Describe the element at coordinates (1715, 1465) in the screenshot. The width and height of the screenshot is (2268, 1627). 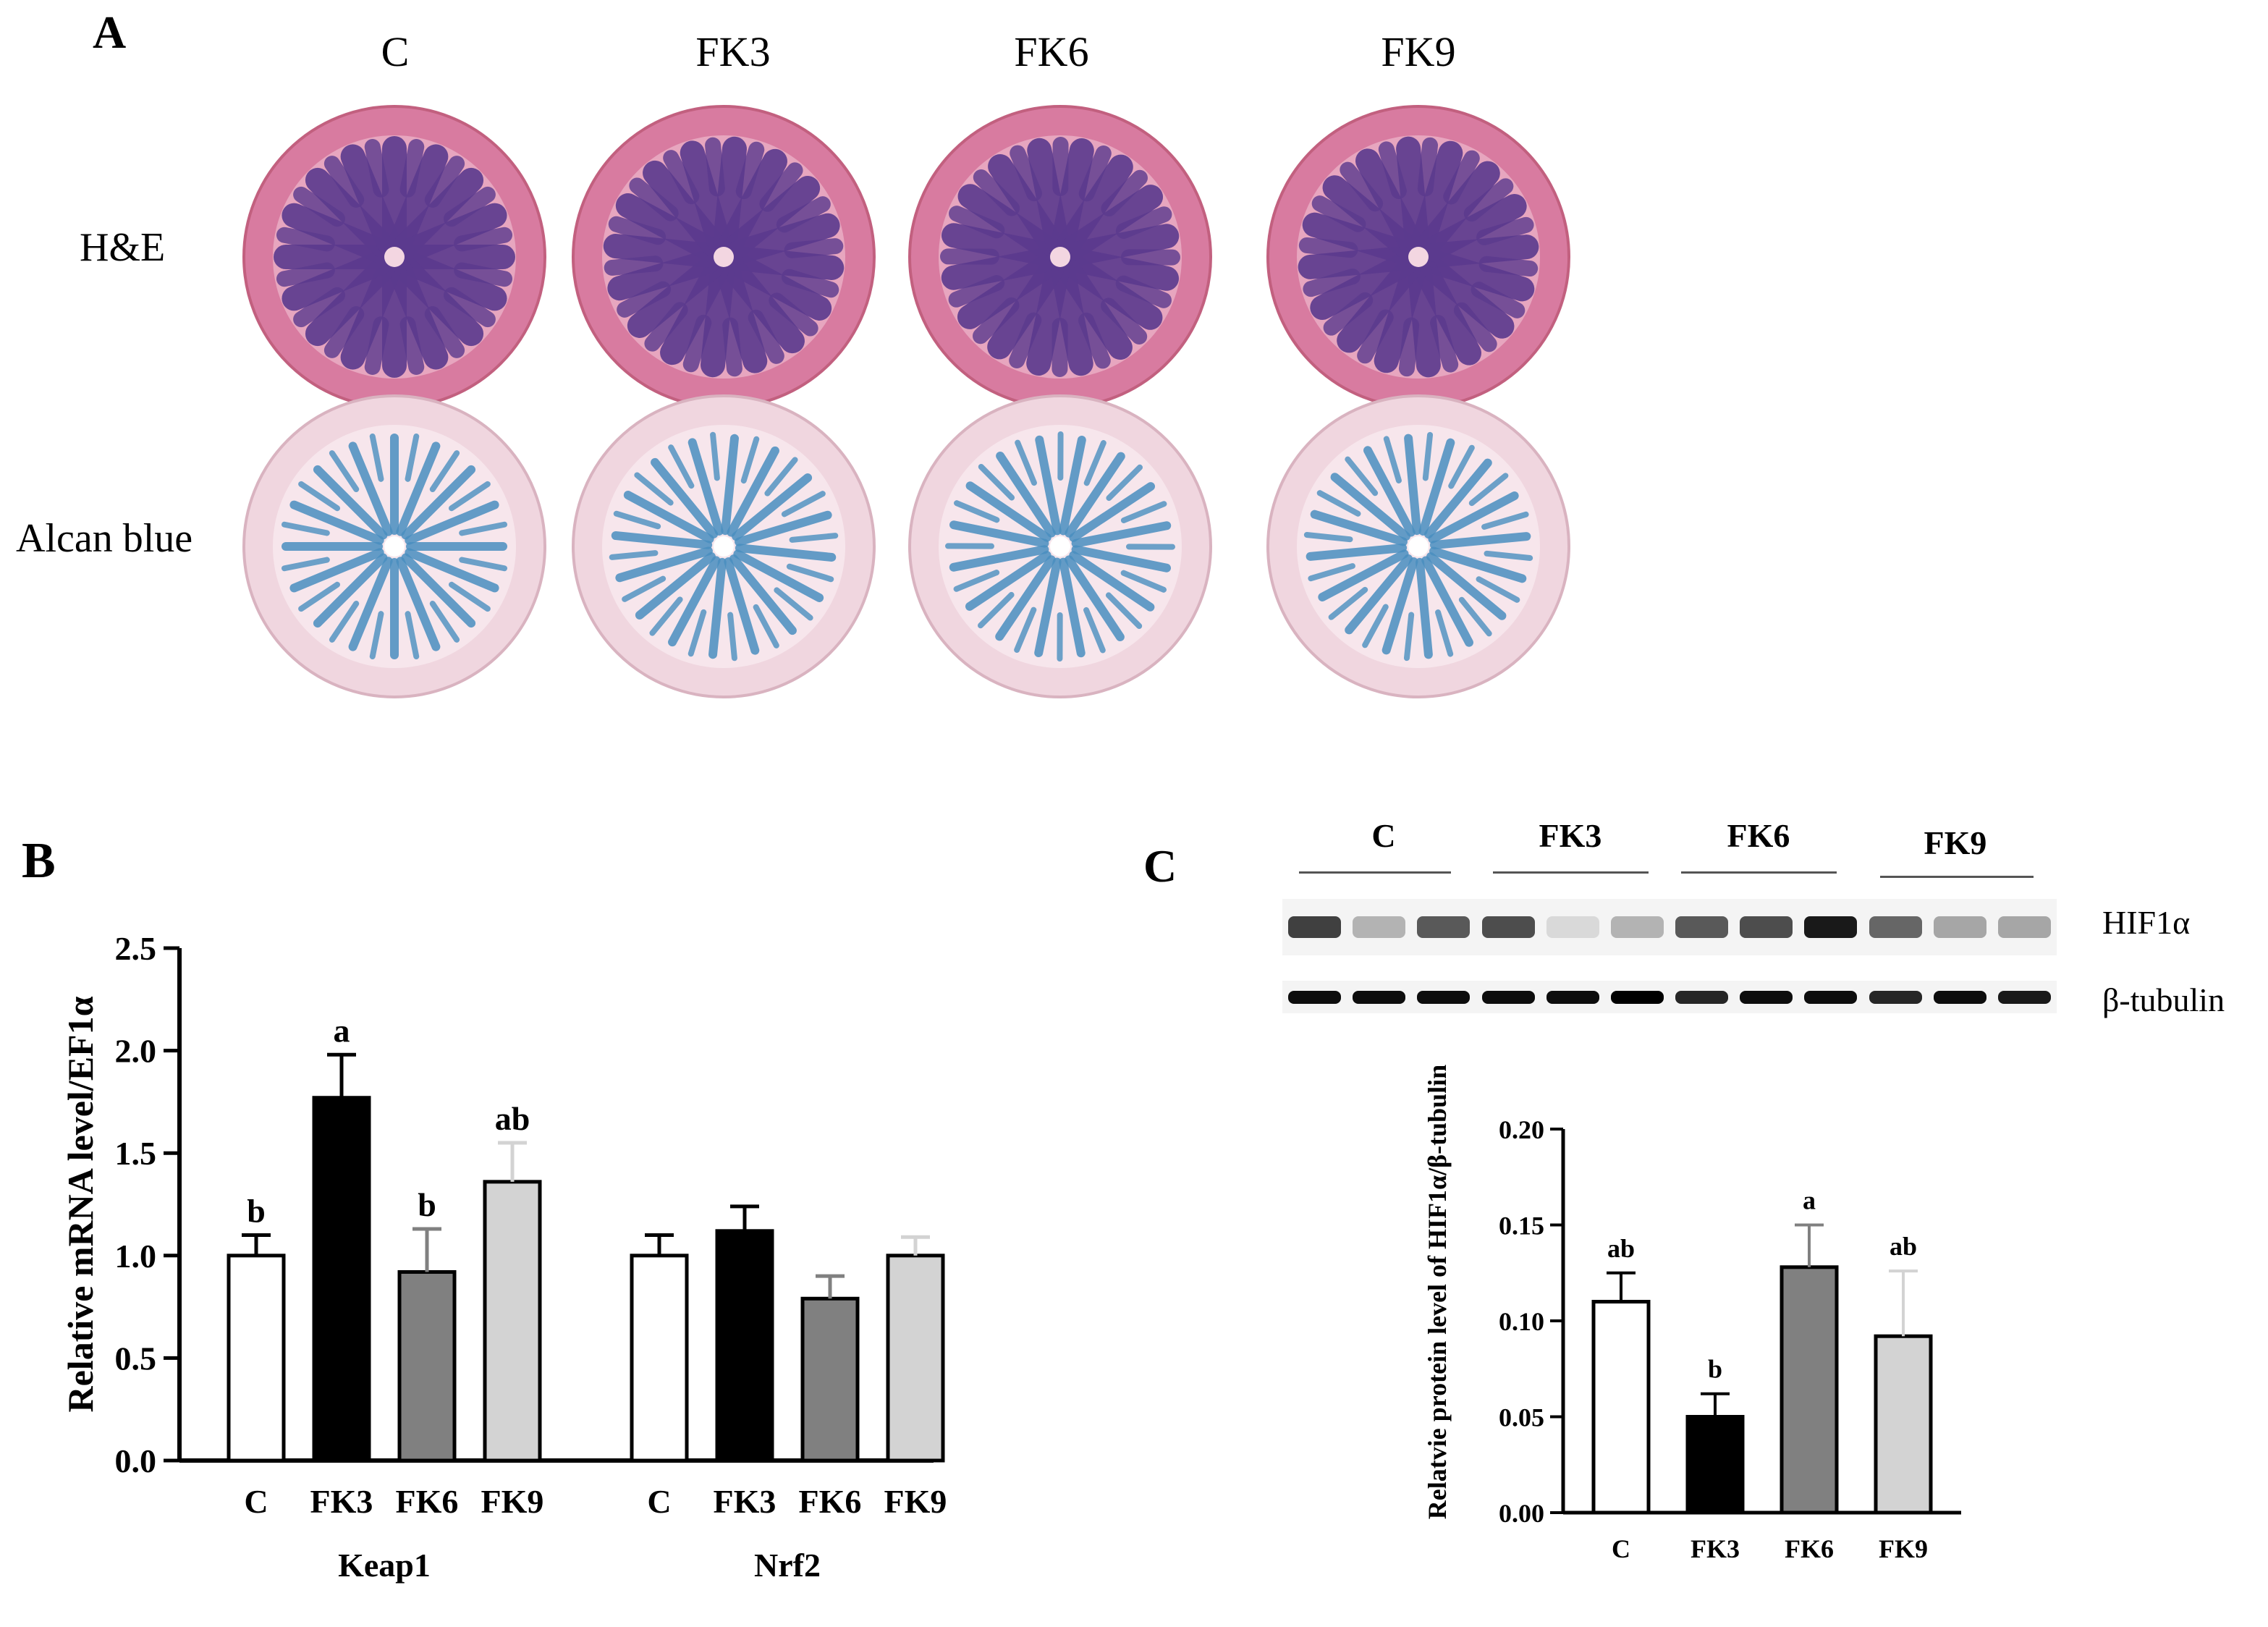
I see `bar-hif1a-fk3` at that location.